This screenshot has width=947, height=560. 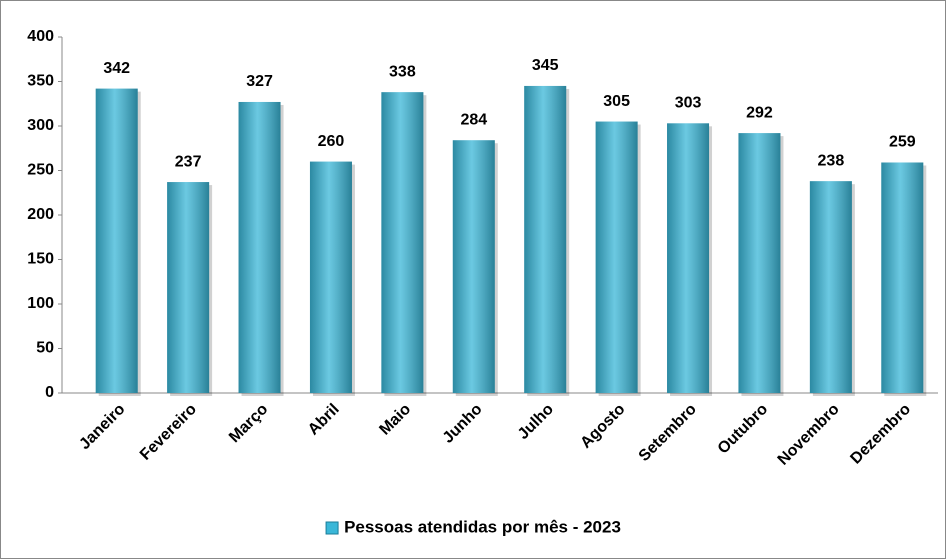 I want to click on value-label: 345, so click(x=545, y=65).